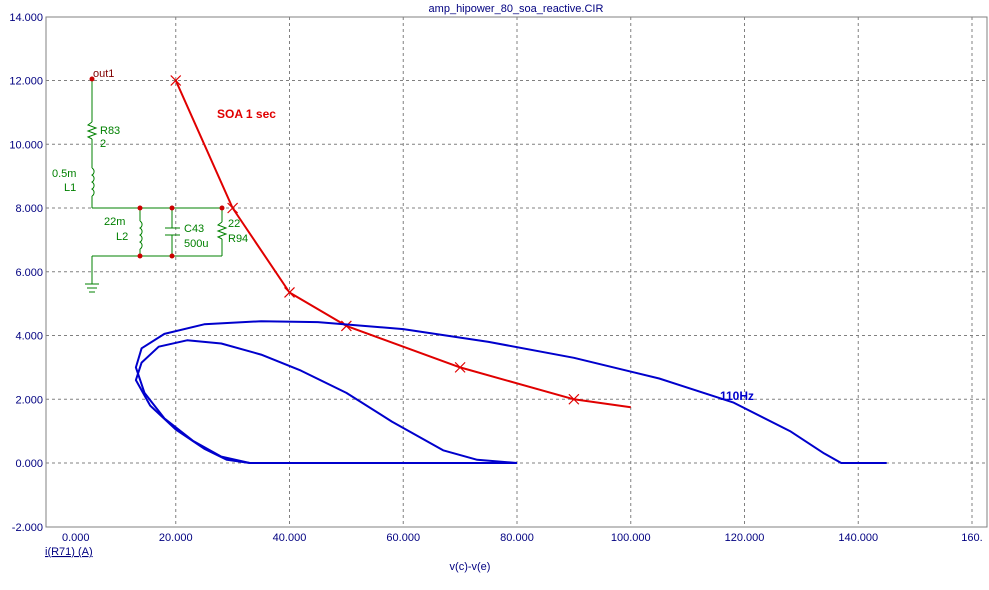 The image size is (989, 590). What do you see at coordinates (92, 182) in the screenshot?
I see `inductor-l1-symbol` at bounding box center [92, 182].